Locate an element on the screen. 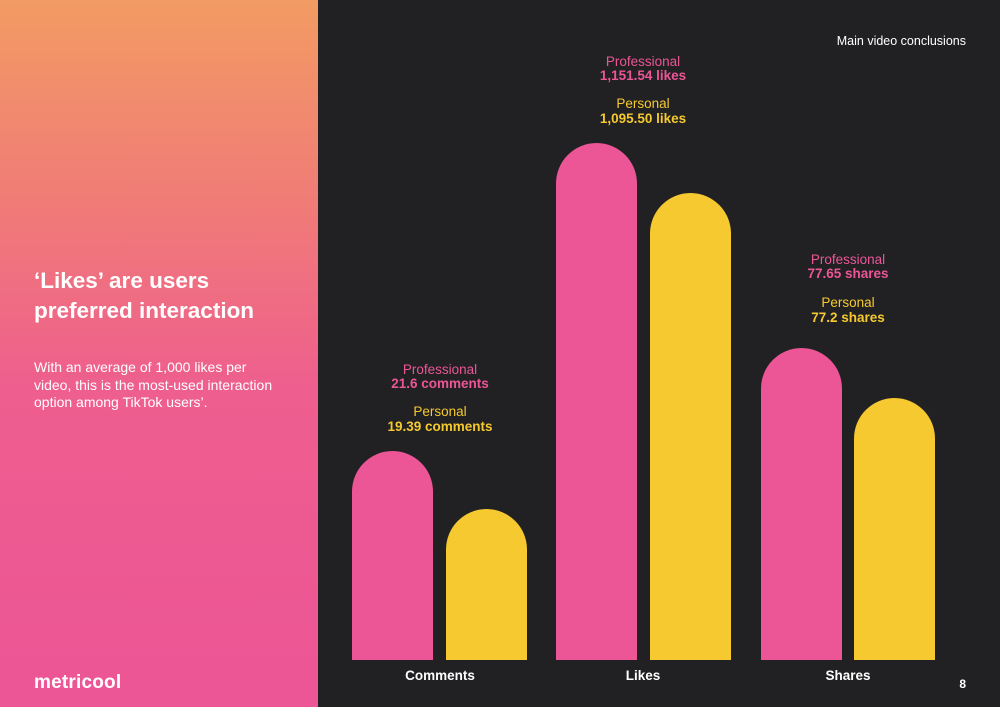  bar-likes-professional is located at coordinates (596, 401).